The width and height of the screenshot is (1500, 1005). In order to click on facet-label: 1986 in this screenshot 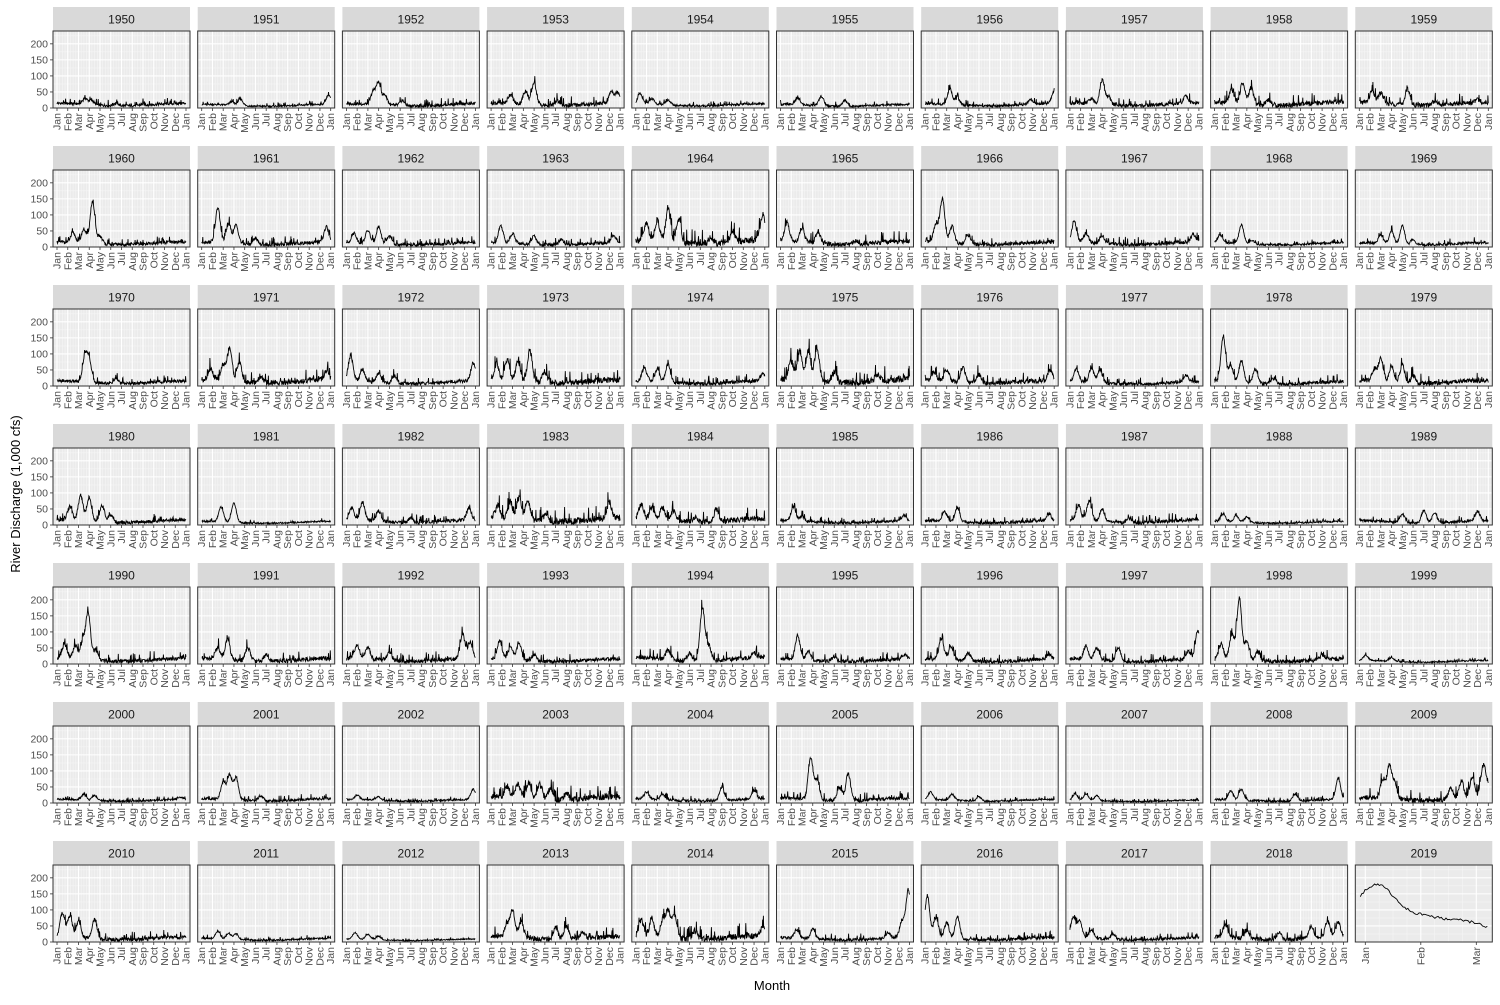, I will do `click(989, 437)`.